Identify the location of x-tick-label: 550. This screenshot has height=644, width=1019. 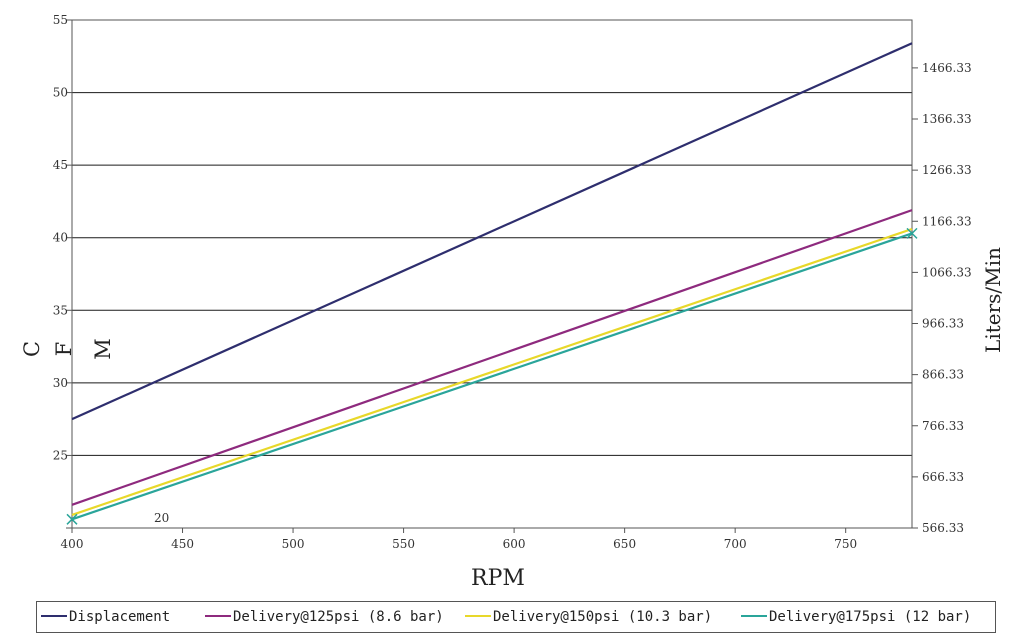
(403, 544).